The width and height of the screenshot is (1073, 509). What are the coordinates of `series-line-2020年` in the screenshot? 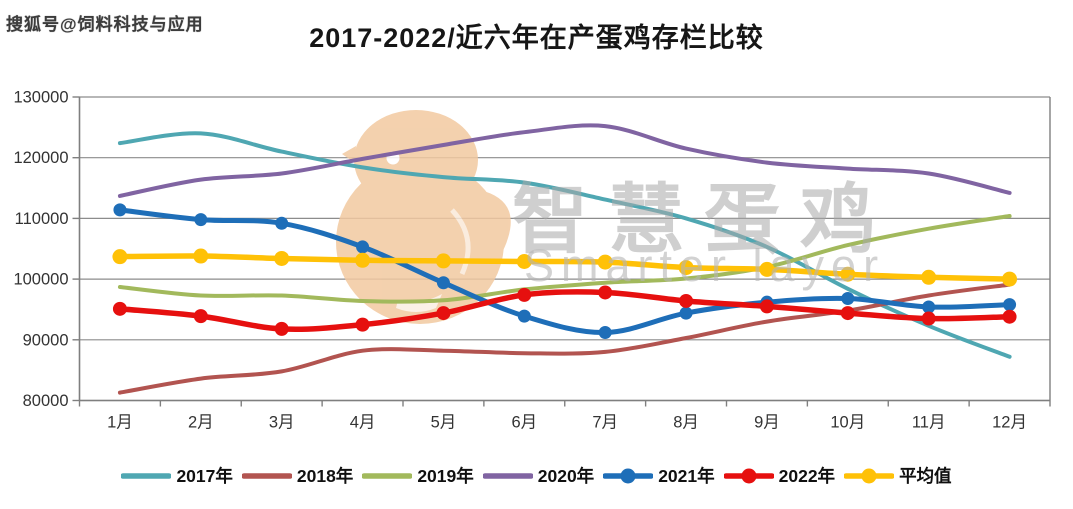 It's located at (564, 160).